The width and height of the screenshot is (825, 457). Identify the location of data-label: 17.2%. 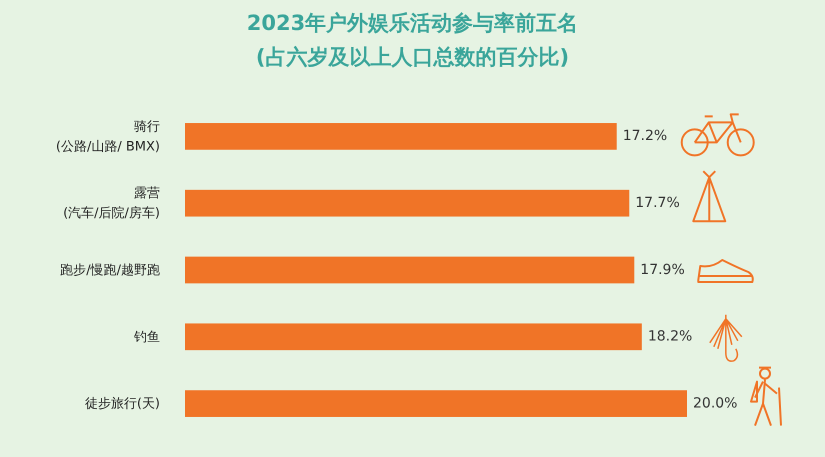
(645, 136).